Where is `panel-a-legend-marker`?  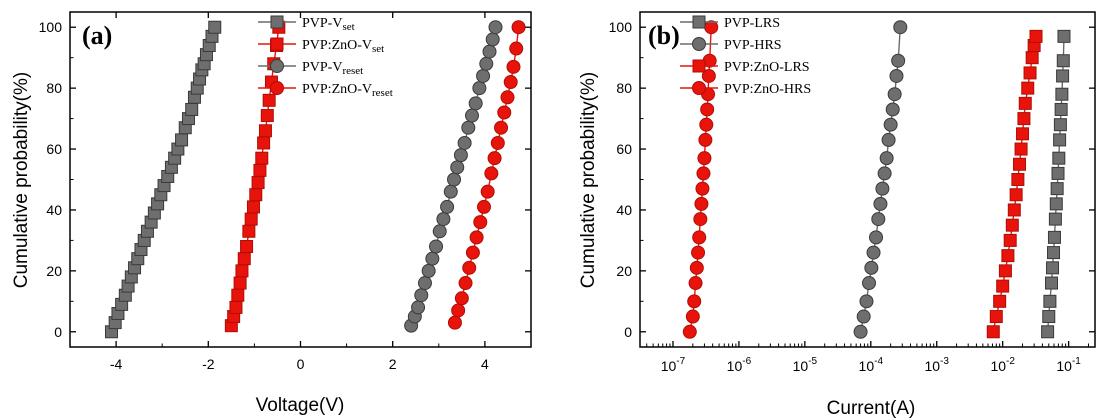
panel-a-legend-marker is located at coordinates (277, 66).